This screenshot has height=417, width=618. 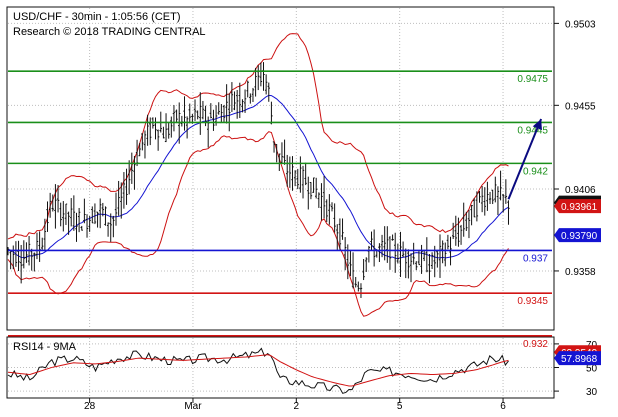 I want to click on level-label: 0.9445, so click(x=532, y=130).